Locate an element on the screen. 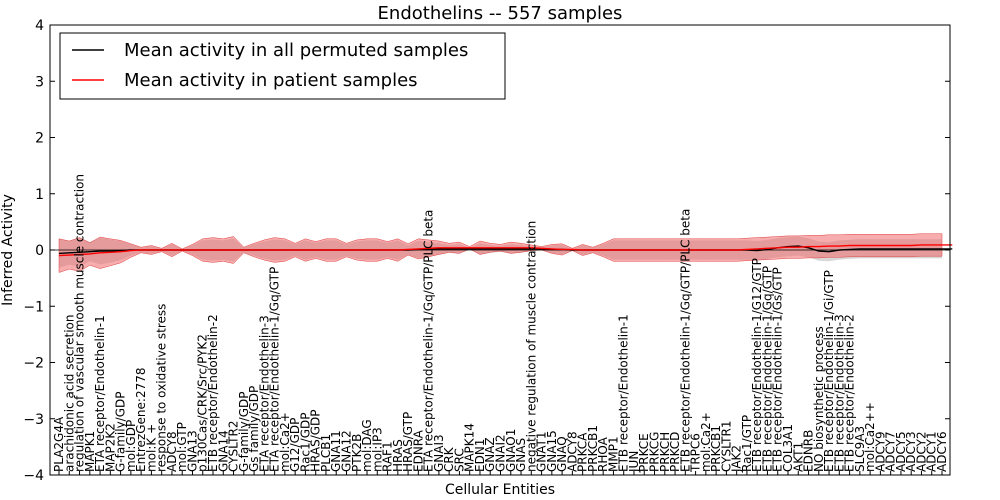 This screenshot has height=500, width=1000. chart-title: Endothelins -- 557 samples is located at coordinates (500, 13).